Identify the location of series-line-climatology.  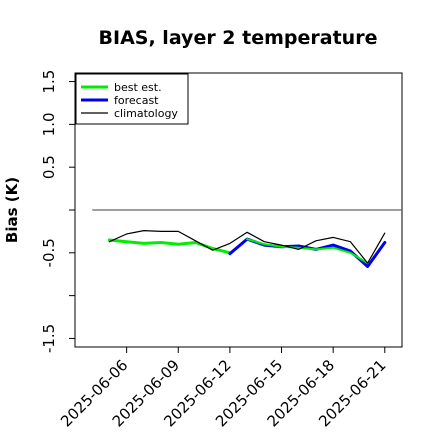
(247, 247).